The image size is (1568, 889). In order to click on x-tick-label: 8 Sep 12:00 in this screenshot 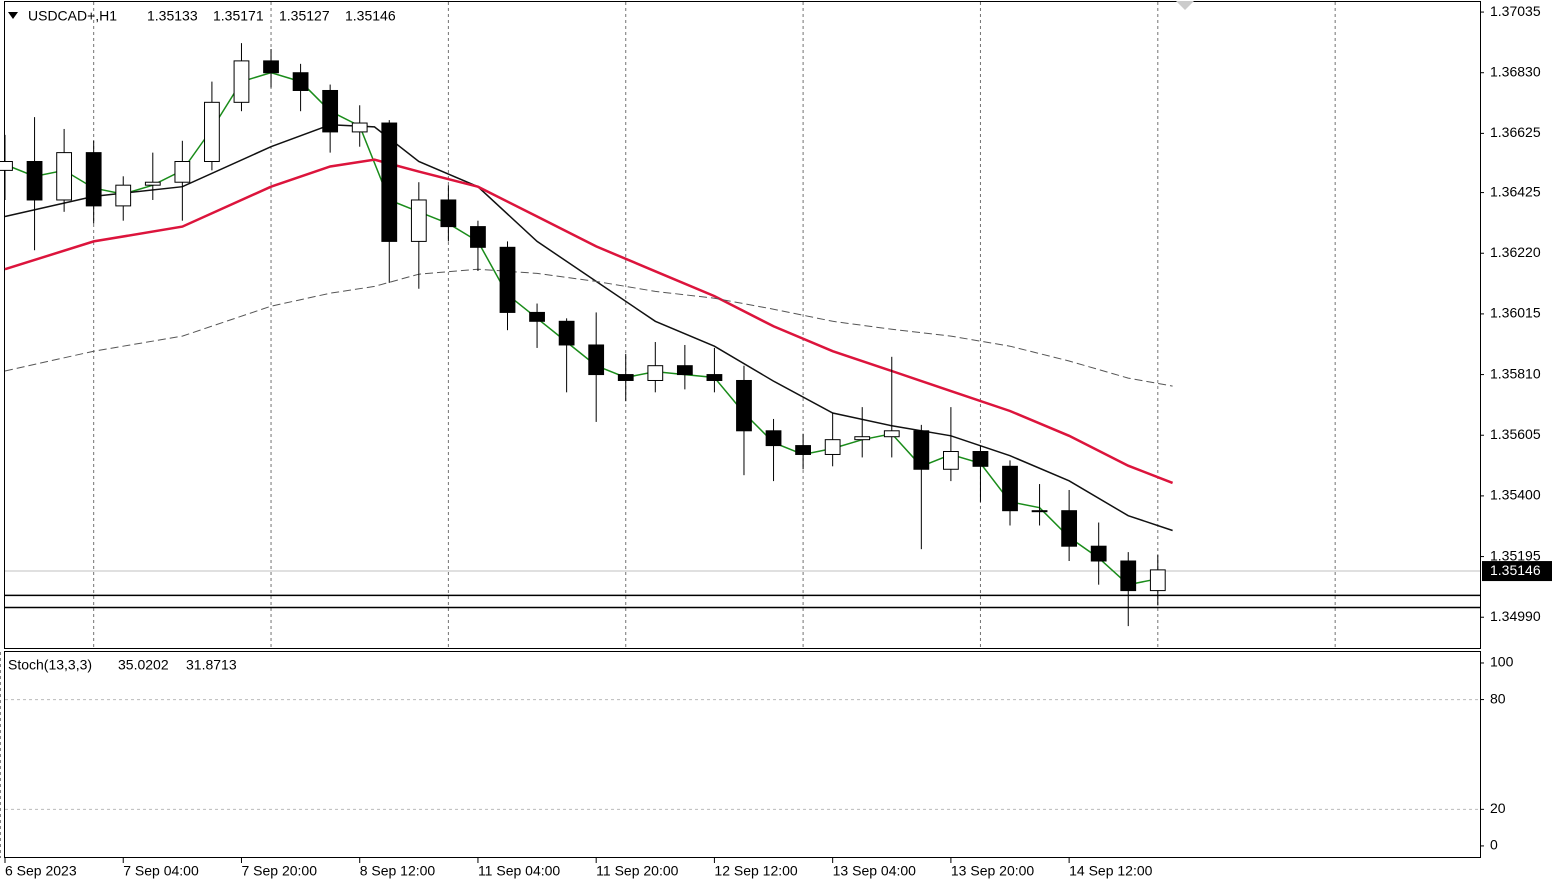, I will do `click(398, 871)`.